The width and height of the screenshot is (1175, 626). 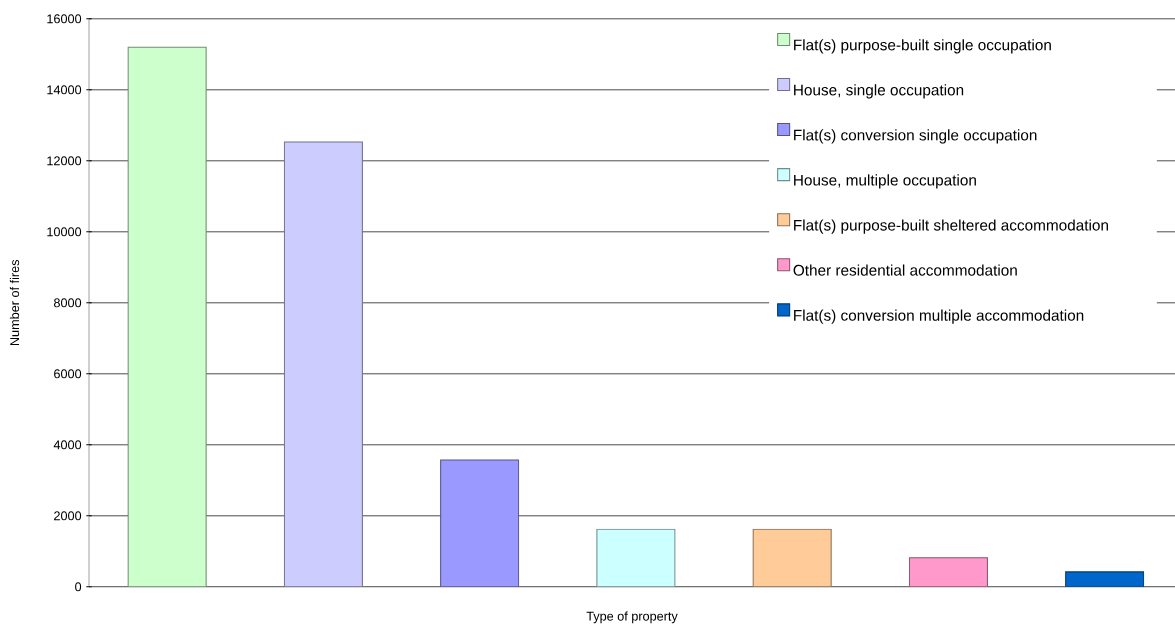 What do you see at coordinates (67, 303) in the screenshot?
I see `y-tick-label: 8000` at bounding box center [67, 303].